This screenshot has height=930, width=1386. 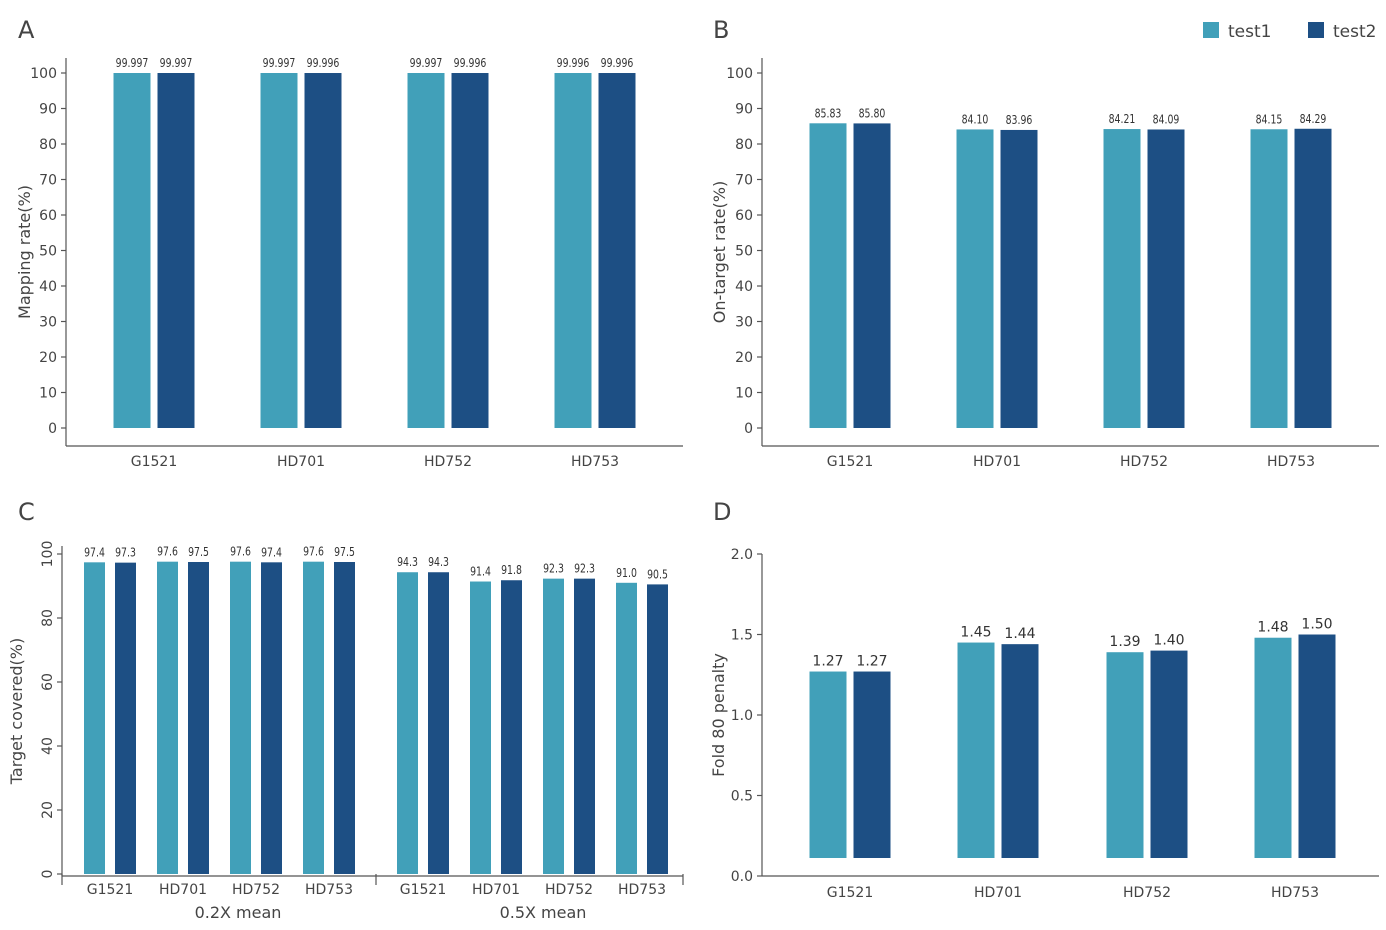 I want to click on panel-c-bar-label-test2-hd753: 97.5, so click(x=344, y=552).